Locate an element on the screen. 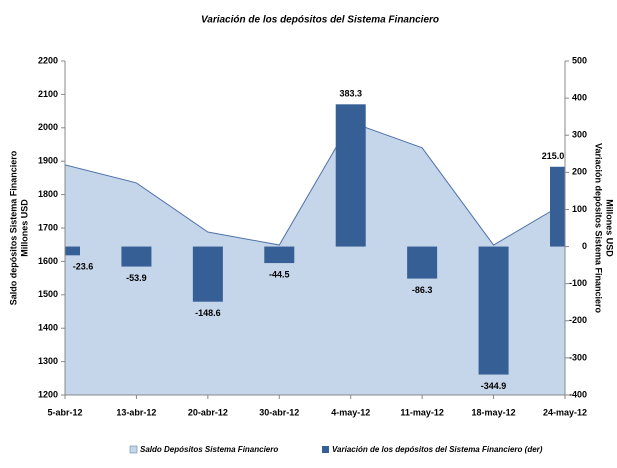 This screenshot has width=617, height=468. y2-tick-label: 0 is located at coordinates (584, 246).